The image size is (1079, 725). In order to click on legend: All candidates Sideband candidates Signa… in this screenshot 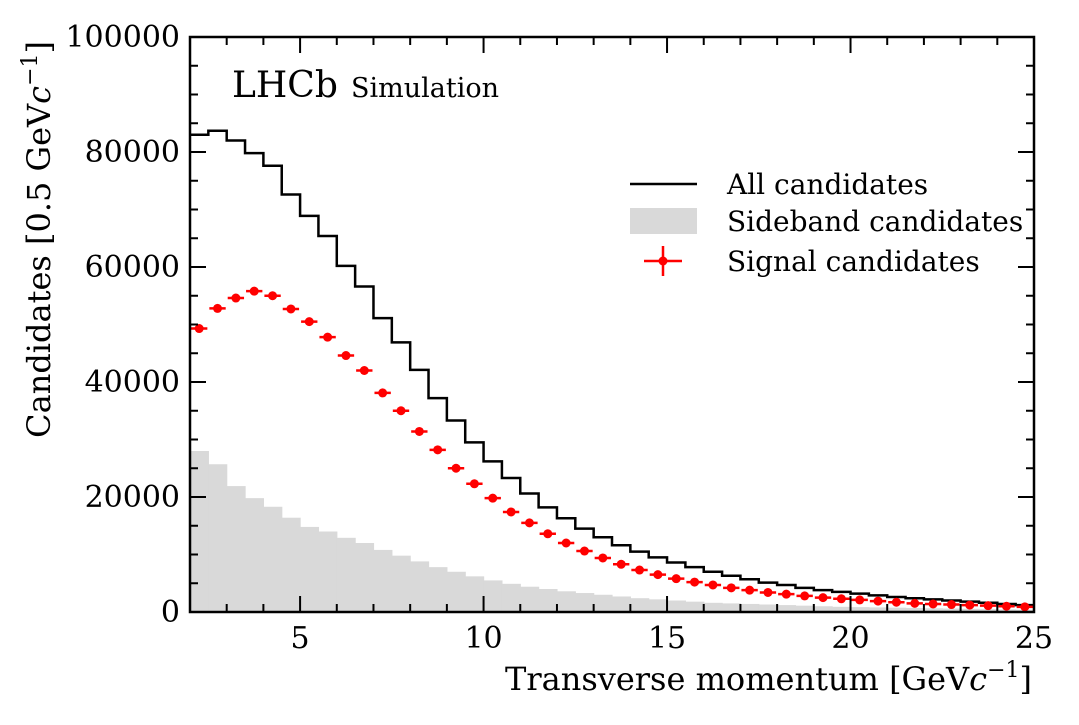, I will do `click(826, 223)`.